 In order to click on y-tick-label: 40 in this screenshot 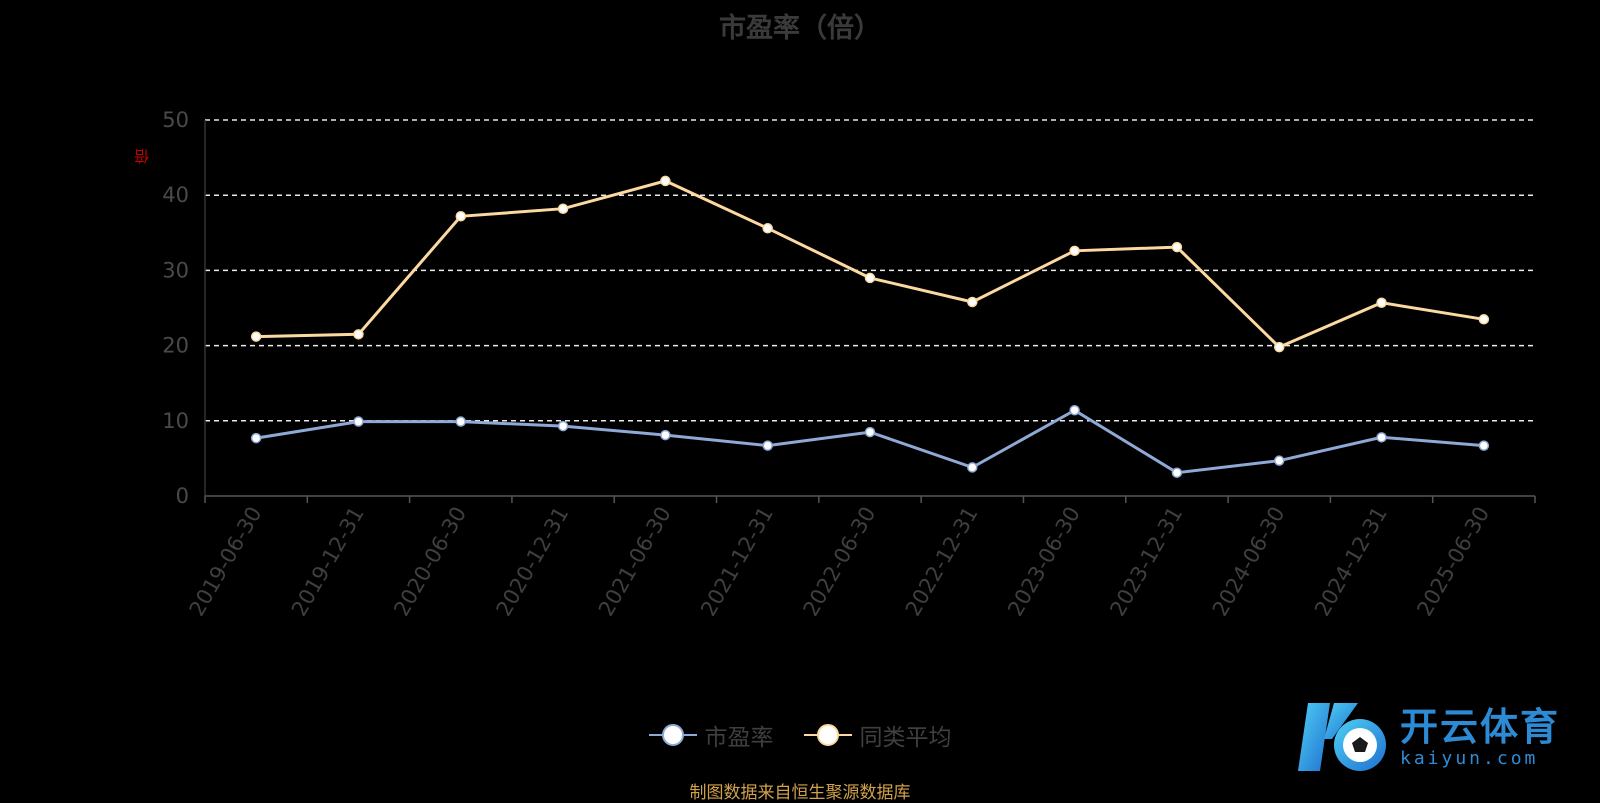, I will do `click(175, 195)`.